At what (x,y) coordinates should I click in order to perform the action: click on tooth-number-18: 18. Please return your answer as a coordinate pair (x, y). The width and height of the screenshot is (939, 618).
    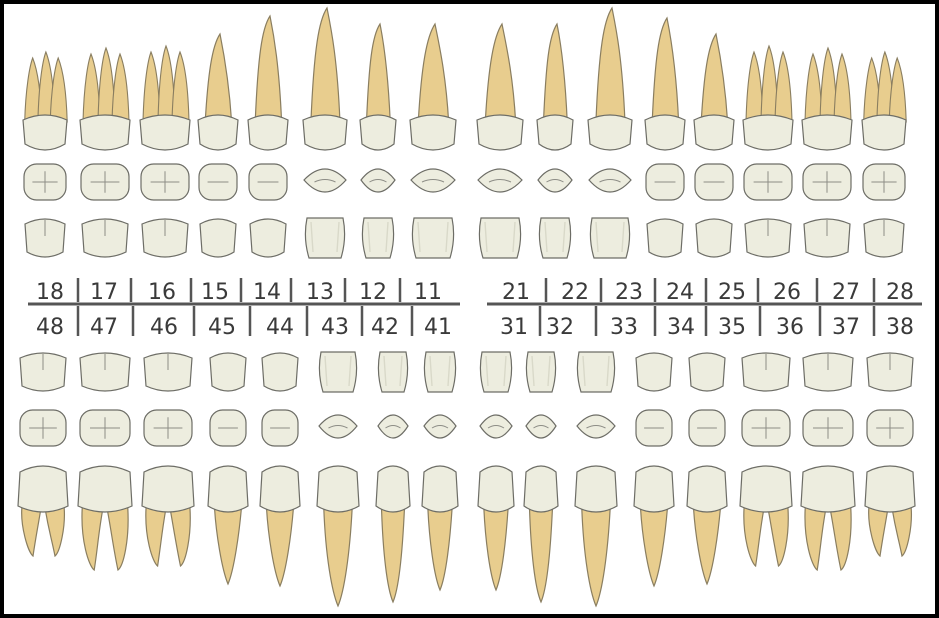
    Looking at the image, I should click on (50, 292).